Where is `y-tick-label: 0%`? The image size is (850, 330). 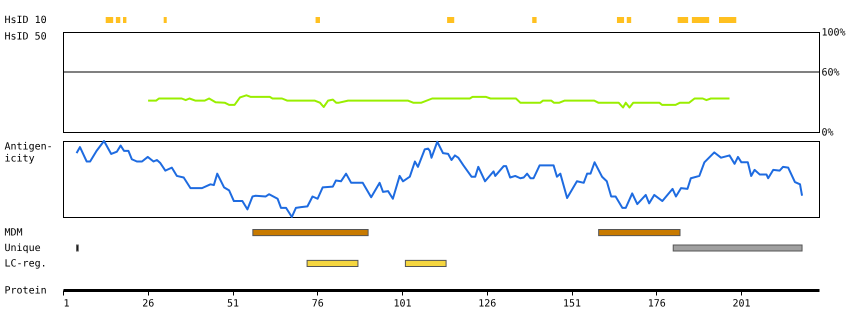
y-tick-label: 0% is located at coordinates (828, 133).